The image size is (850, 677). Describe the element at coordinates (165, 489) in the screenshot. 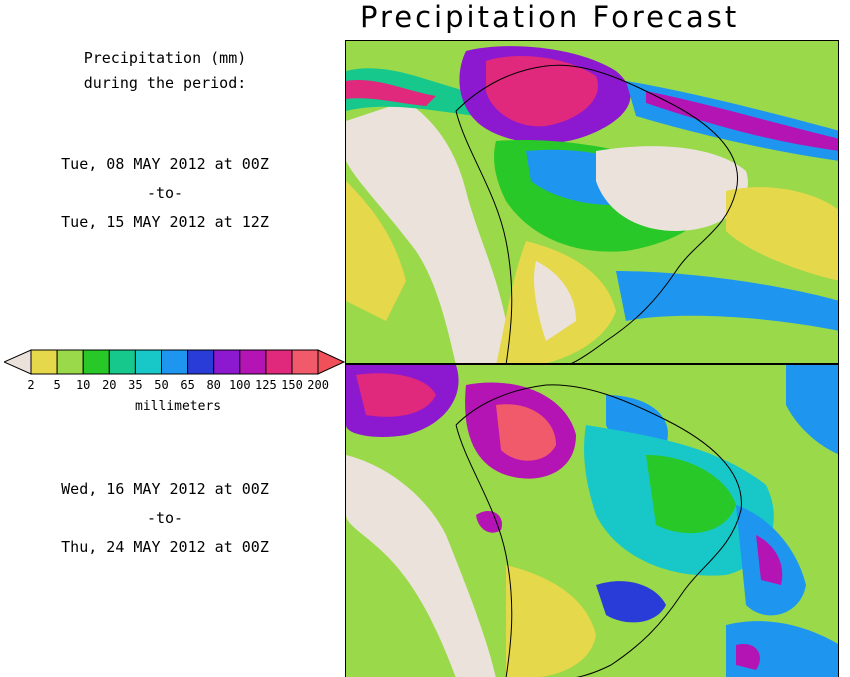

I see `period-2-start: Wed, 16 MAY 2012 at 00Z` at that location.